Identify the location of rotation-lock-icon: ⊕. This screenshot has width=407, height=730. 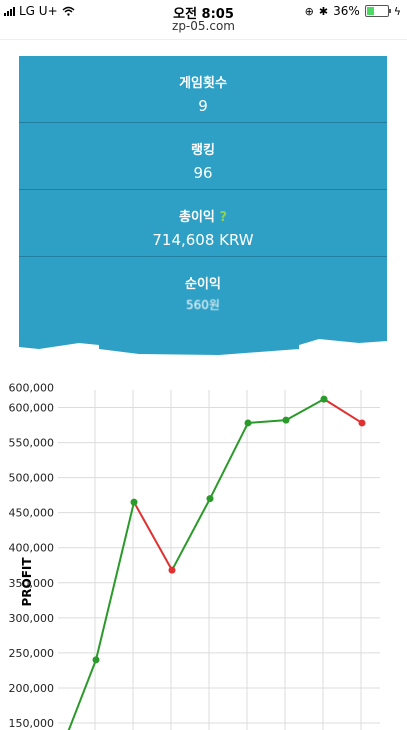
(309, 11).